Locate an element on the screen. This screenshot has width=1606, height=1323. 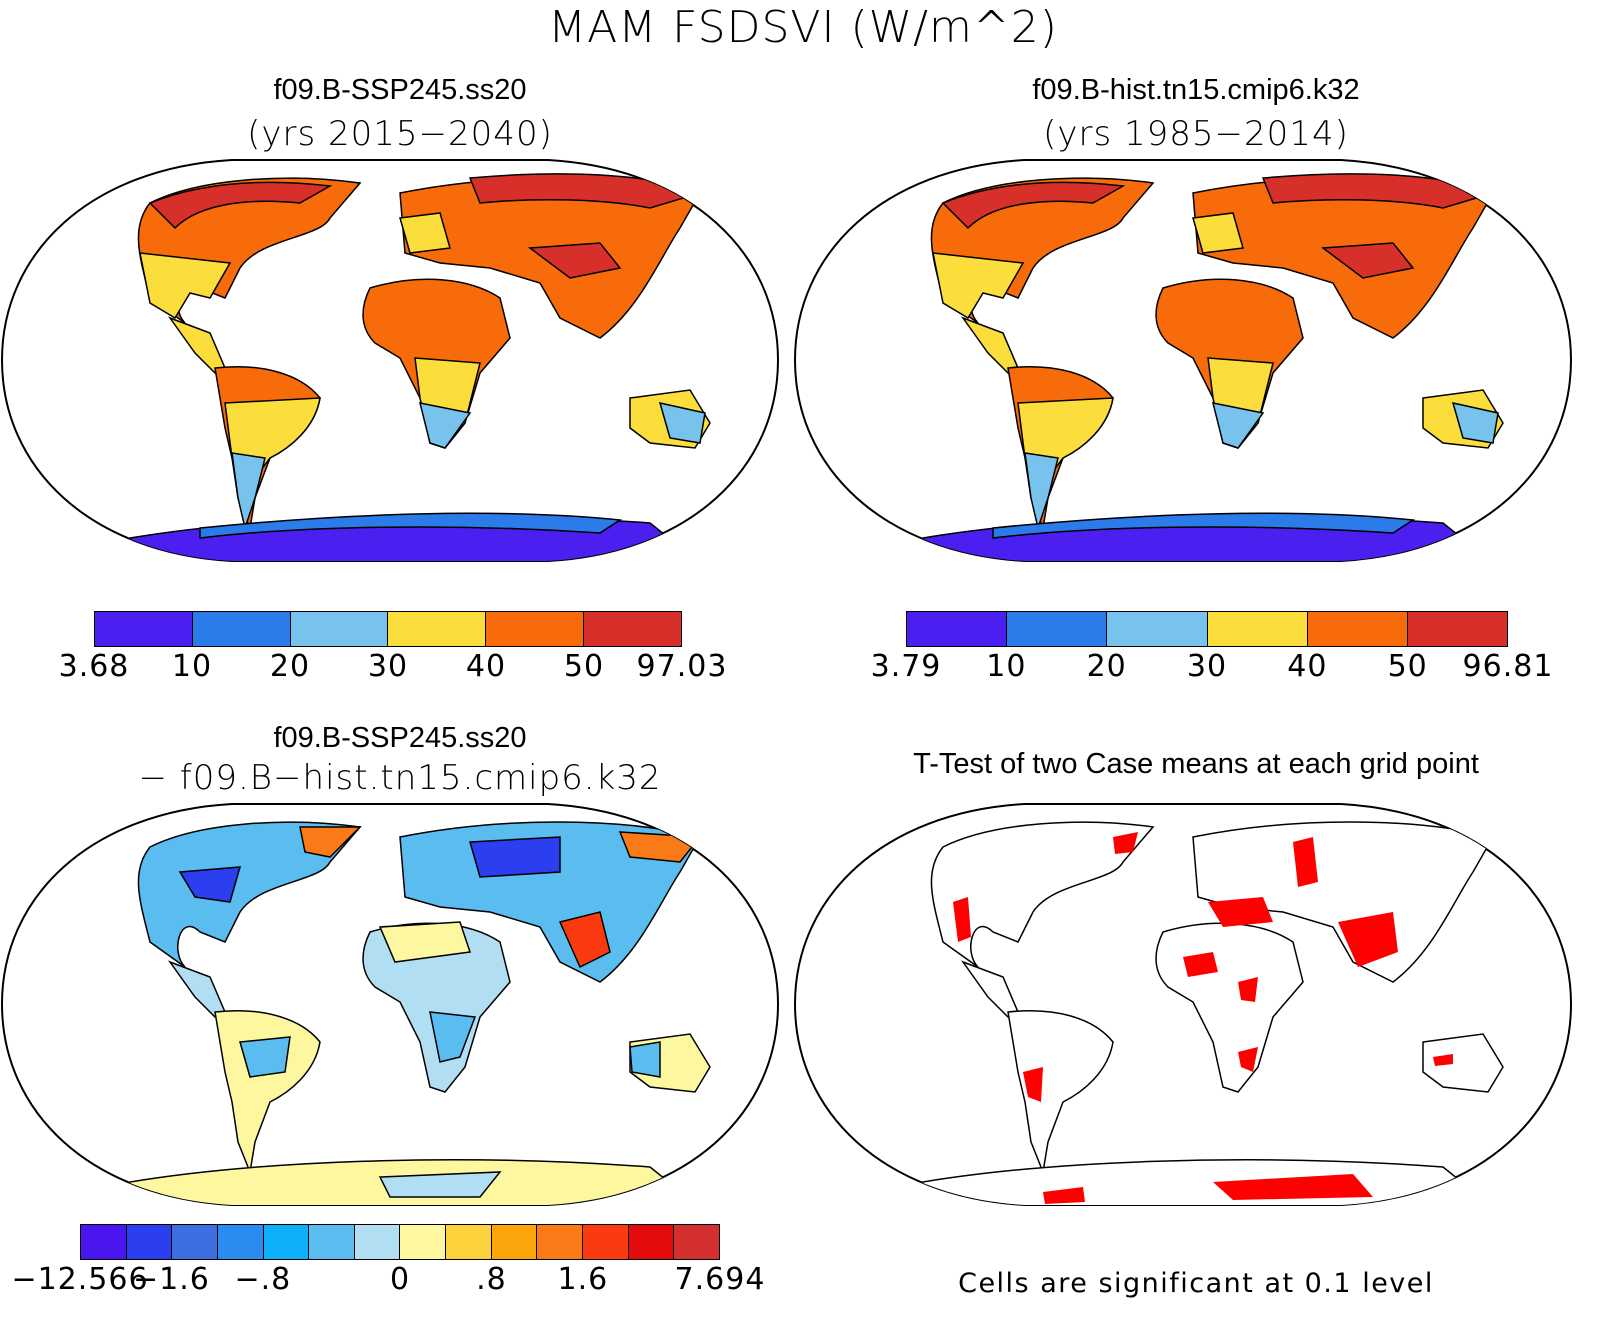
panel-title-top-right: f09.B-hist.tn15.cmip6.k32 is located at coordinates (1196, 90).